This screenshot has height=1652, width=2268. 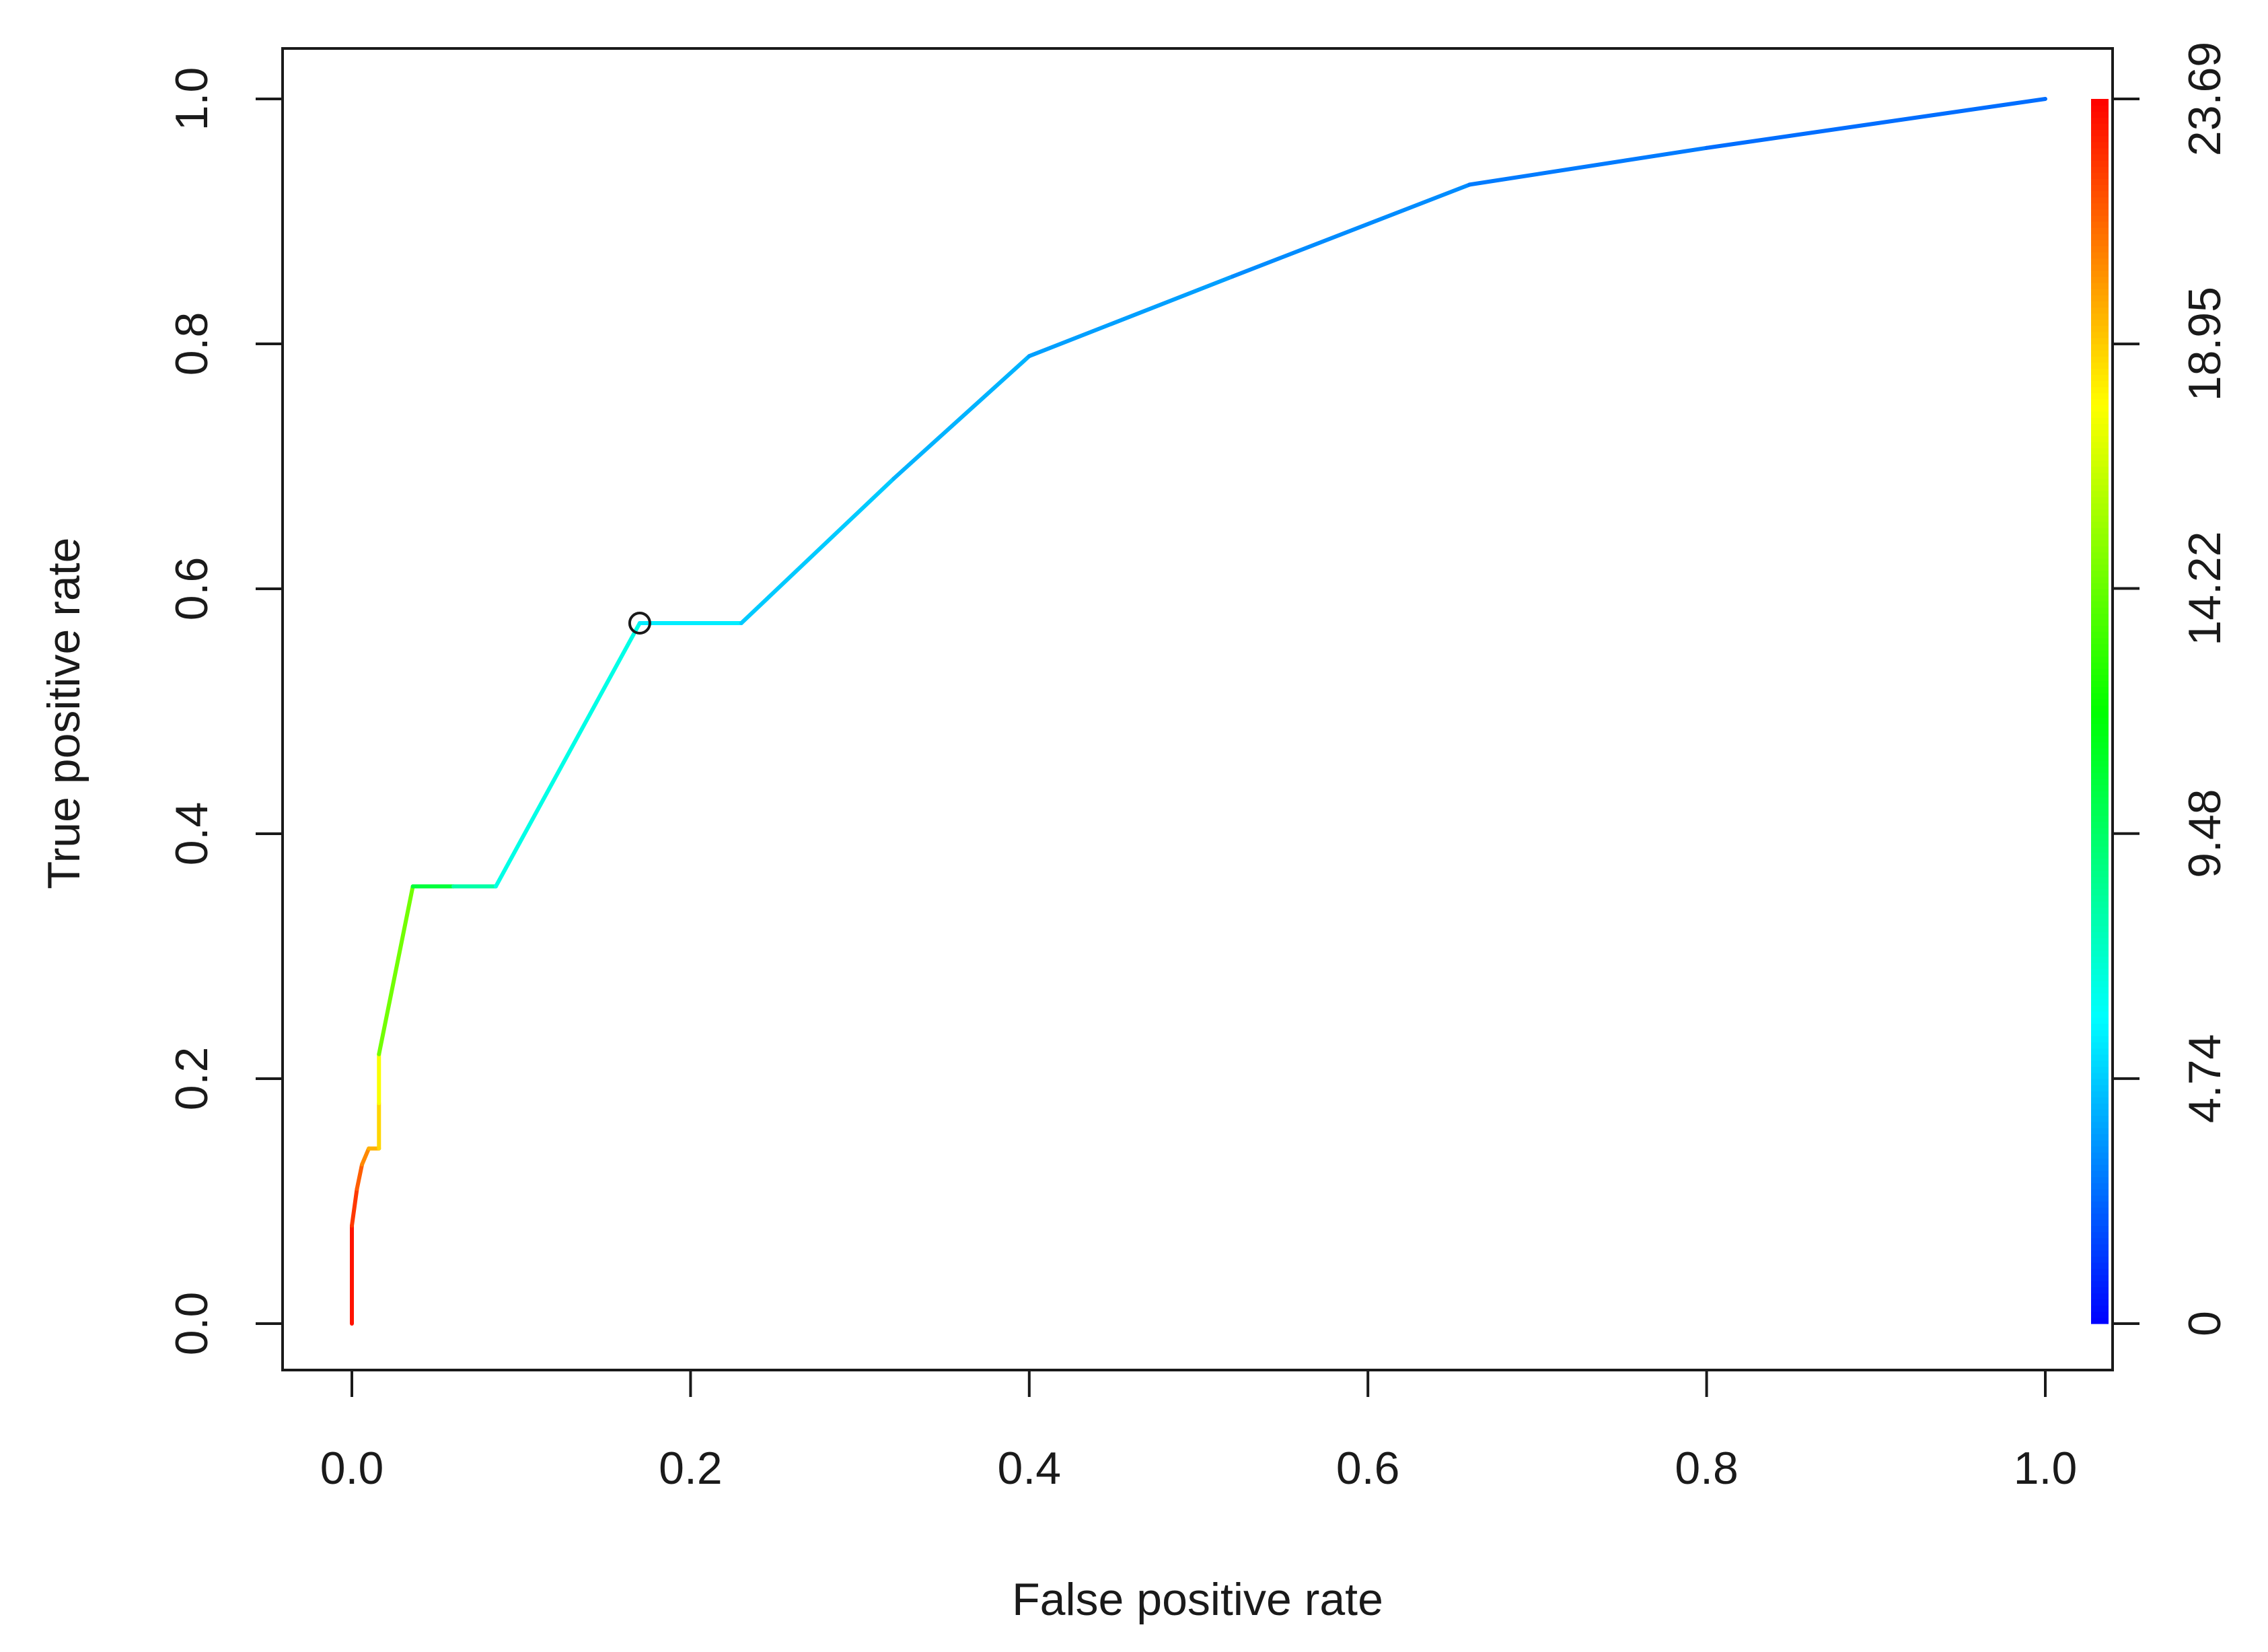 I want to click on x-tick-label: 1.0, so click(x=2046, y=1468).